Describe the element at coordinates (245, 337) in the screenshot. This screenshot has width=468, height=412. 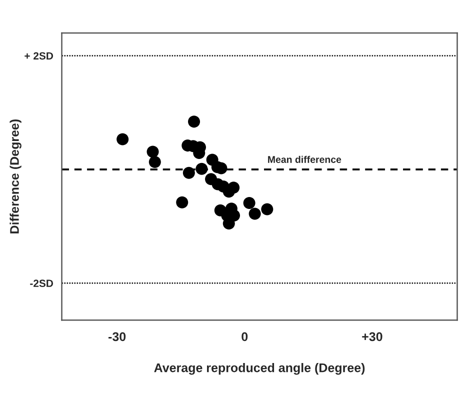
I see `x-tick-label: 0` at that location.